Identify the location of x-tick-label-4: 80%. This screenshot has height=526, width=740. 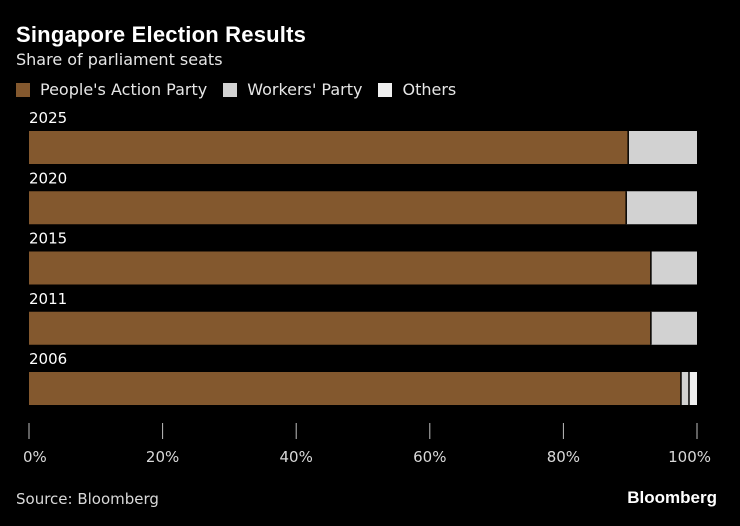
(563, 457).